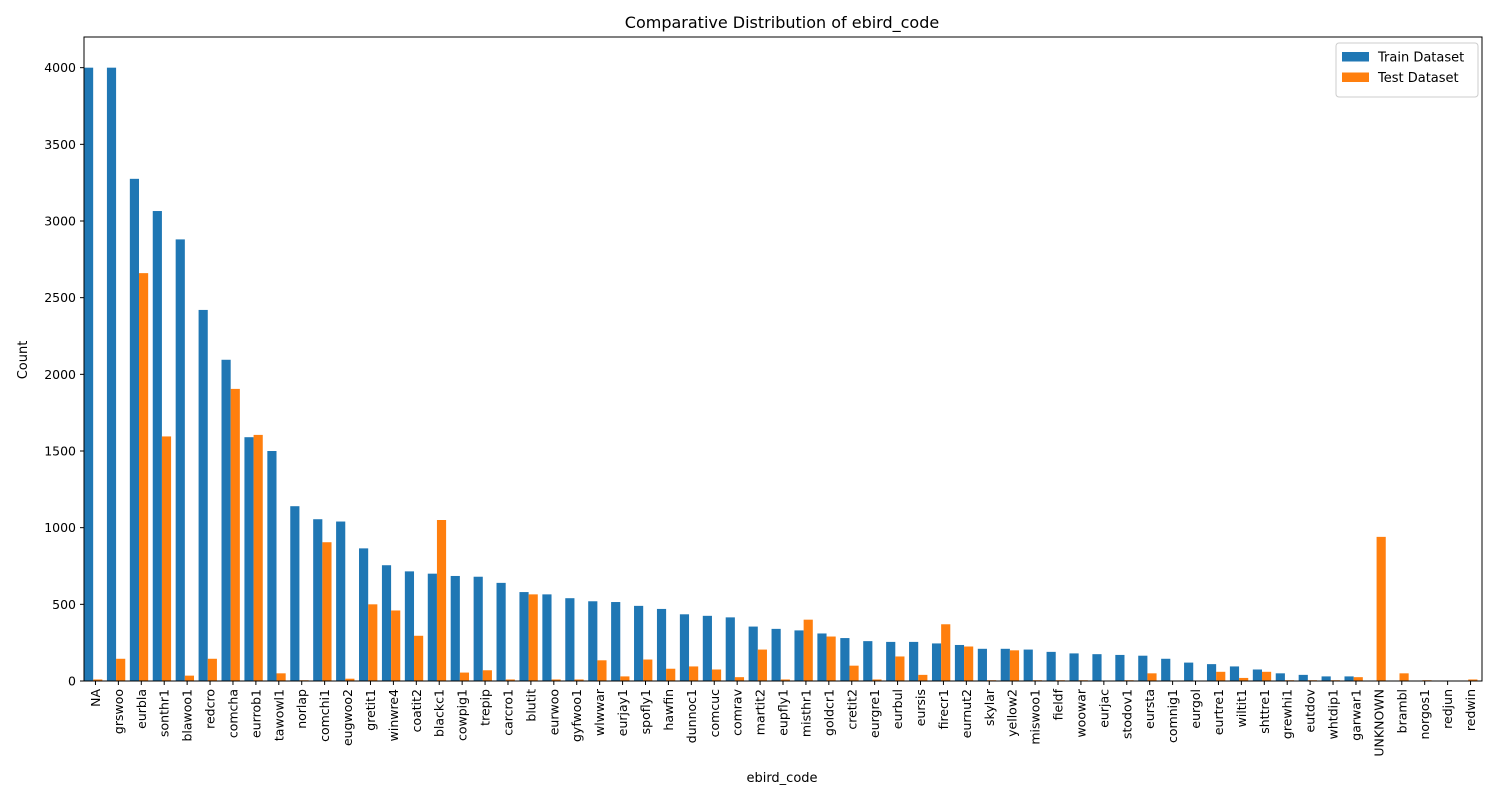 This screenshot has height=800, width=1500. I want to click on test-bar-eursta, so click(1152, 677).